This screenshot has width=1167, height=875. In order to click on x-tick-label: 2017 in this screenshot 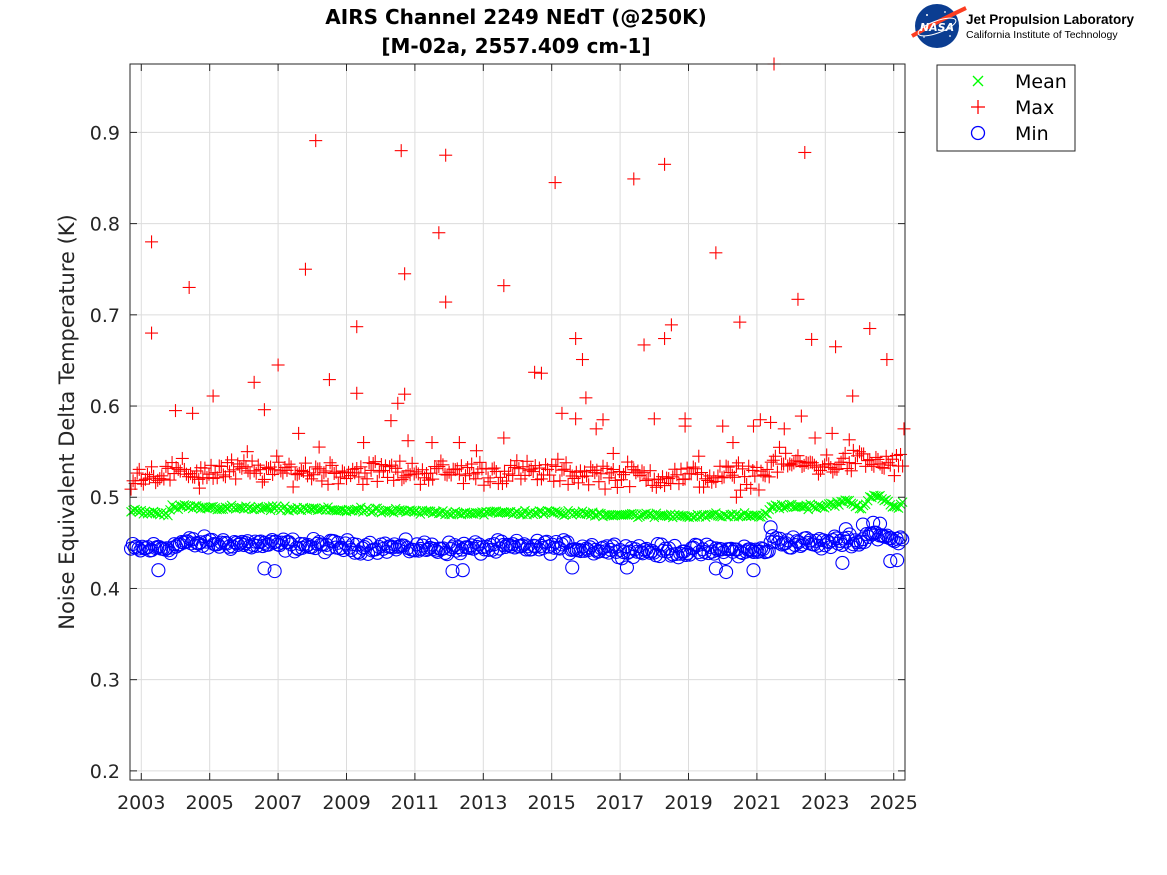, I will do `click(620, 803)`.